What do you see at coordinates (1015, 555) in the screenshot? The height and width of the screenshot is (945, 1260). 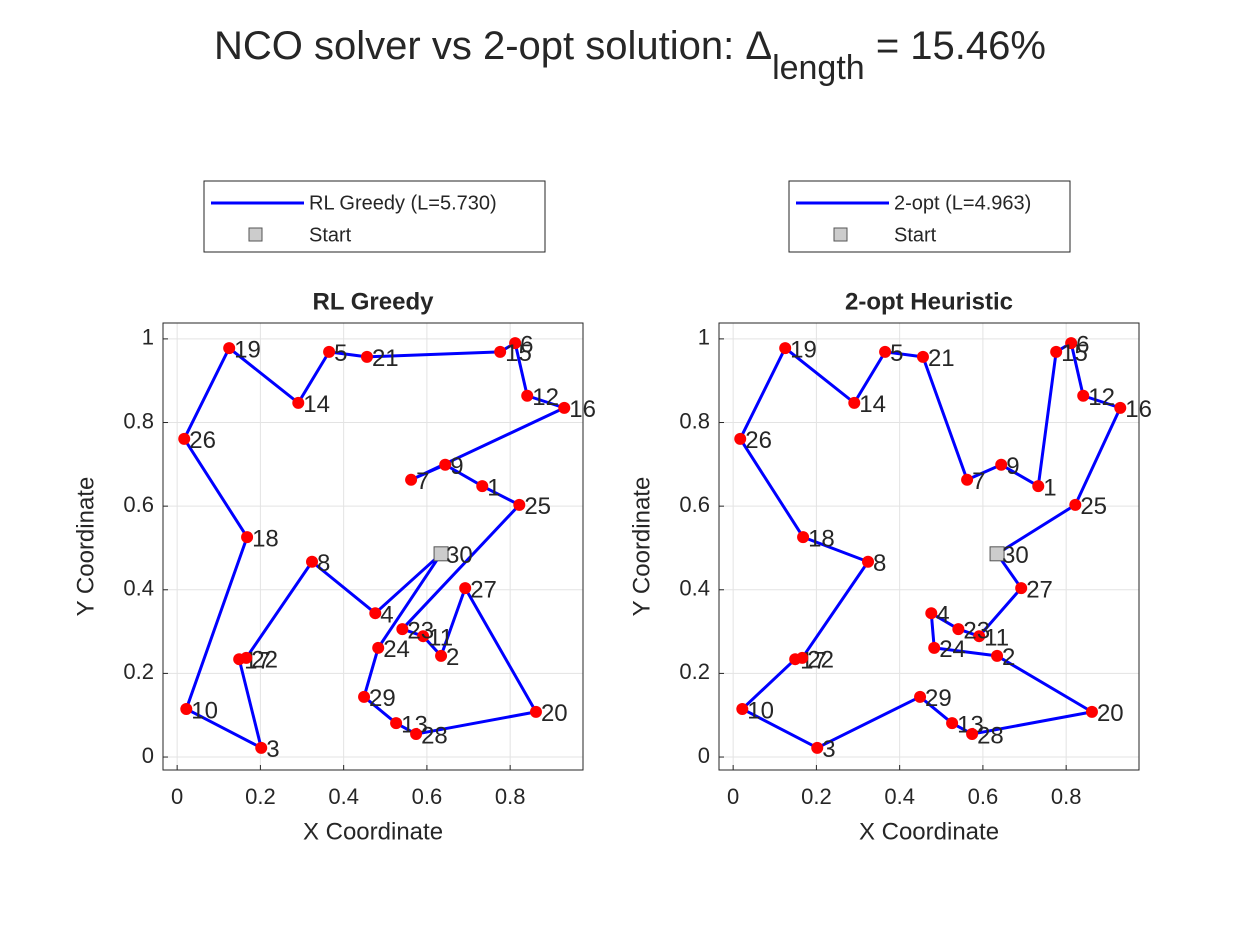 I see `city-label: 30` at bounding box center [1015, 555].